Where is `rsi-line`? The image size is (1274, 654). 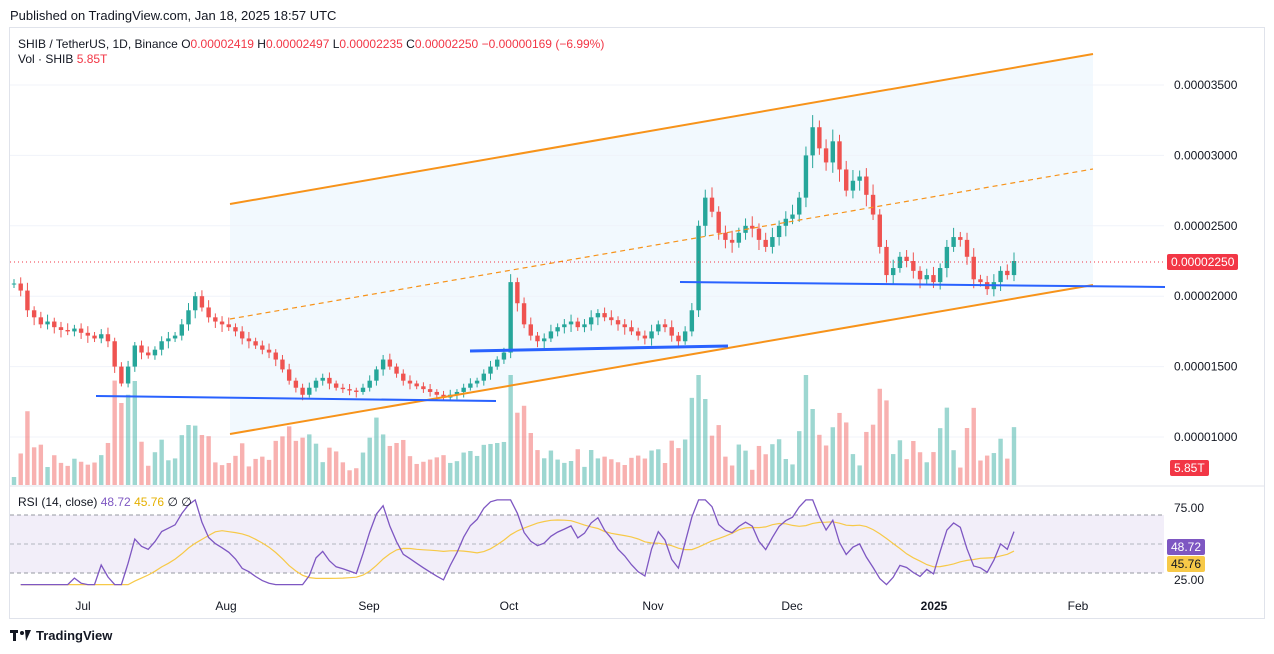 rsi-line is located at coordinates (517, 542).